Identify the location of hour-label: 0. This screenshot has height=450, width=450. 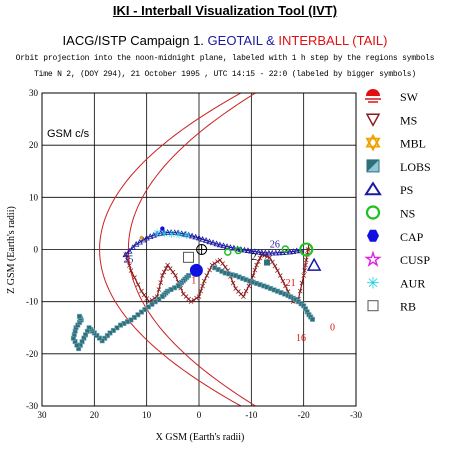
(332, 327).